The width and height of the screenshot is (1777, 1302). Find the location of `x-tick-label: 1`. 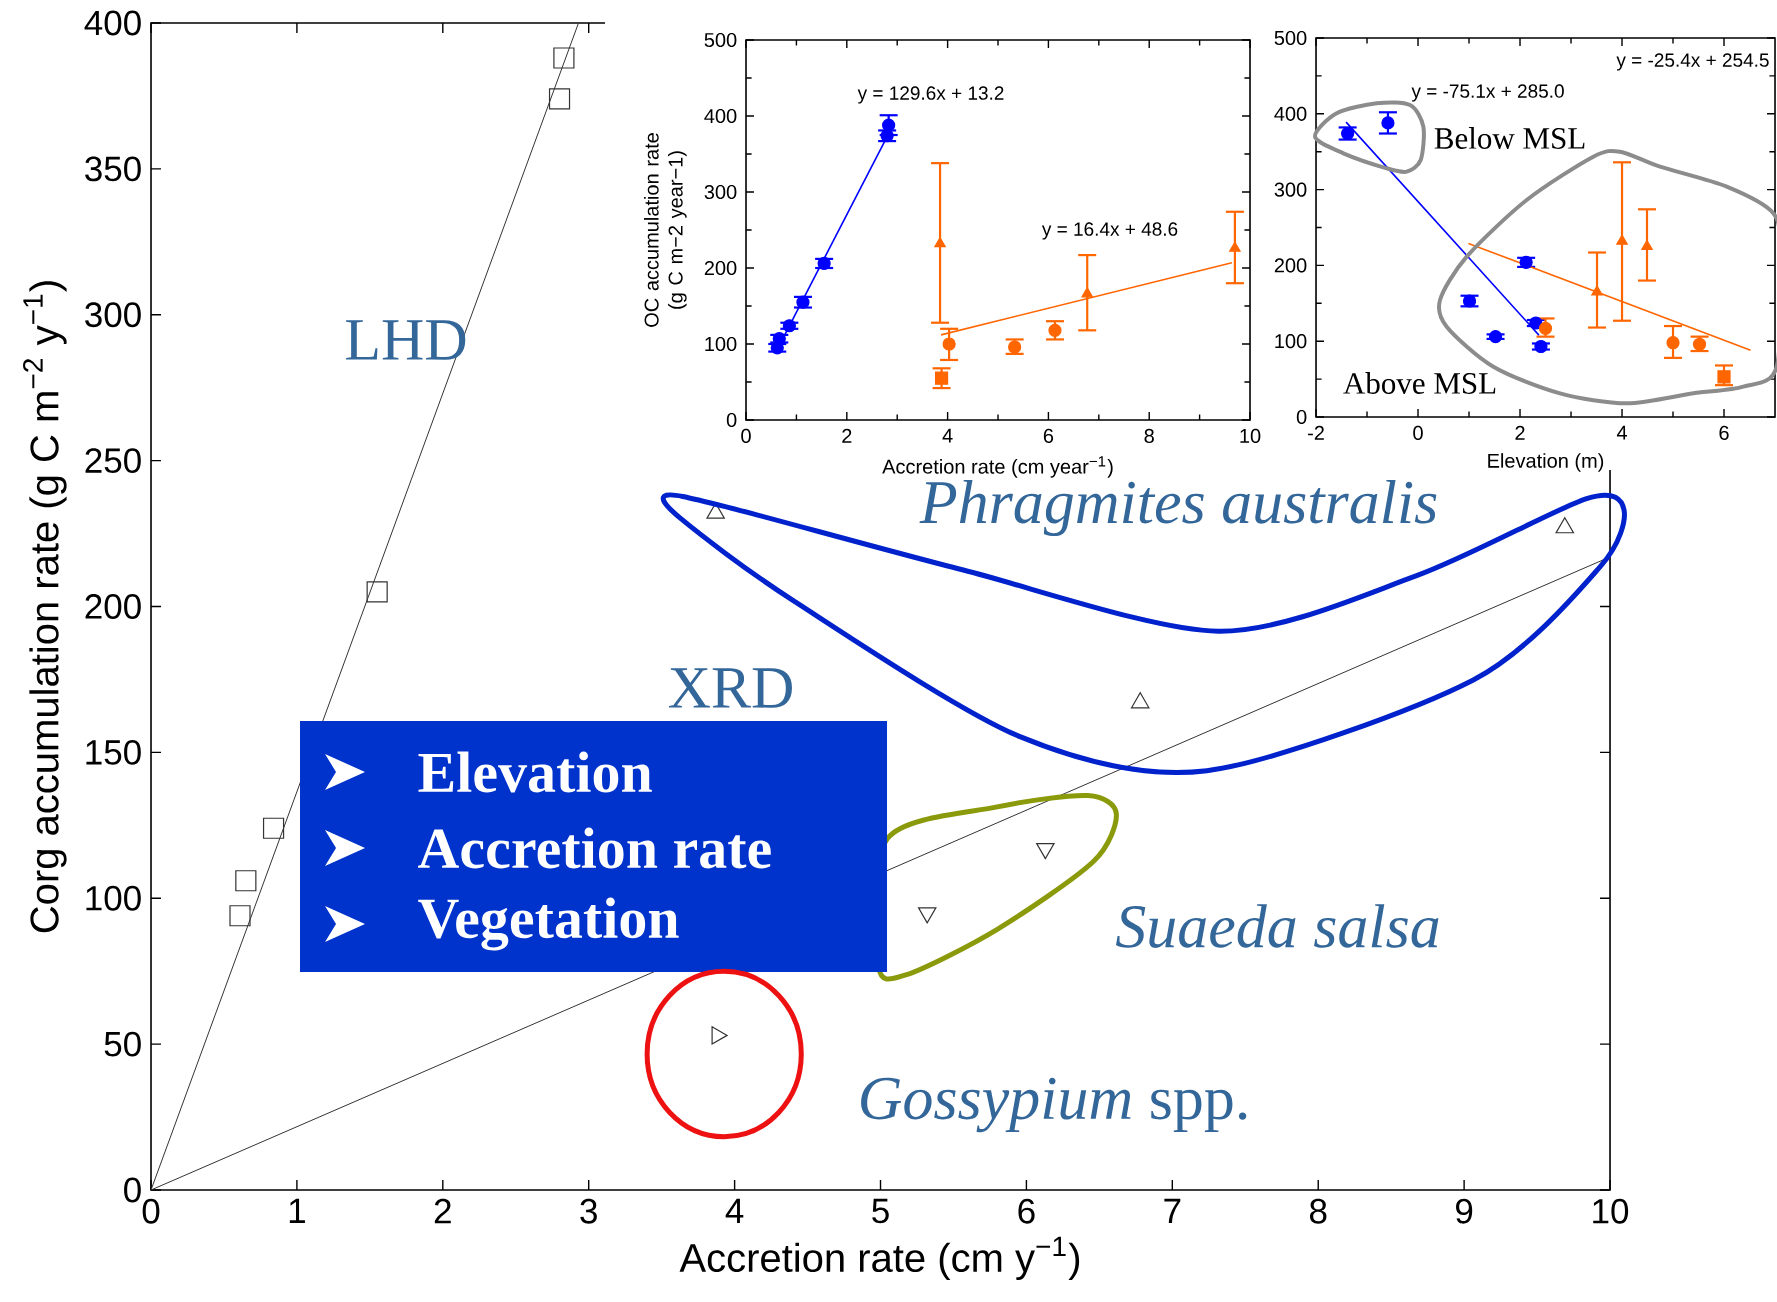

x-tick-label: 1 is located at coordinates (297, 1210).